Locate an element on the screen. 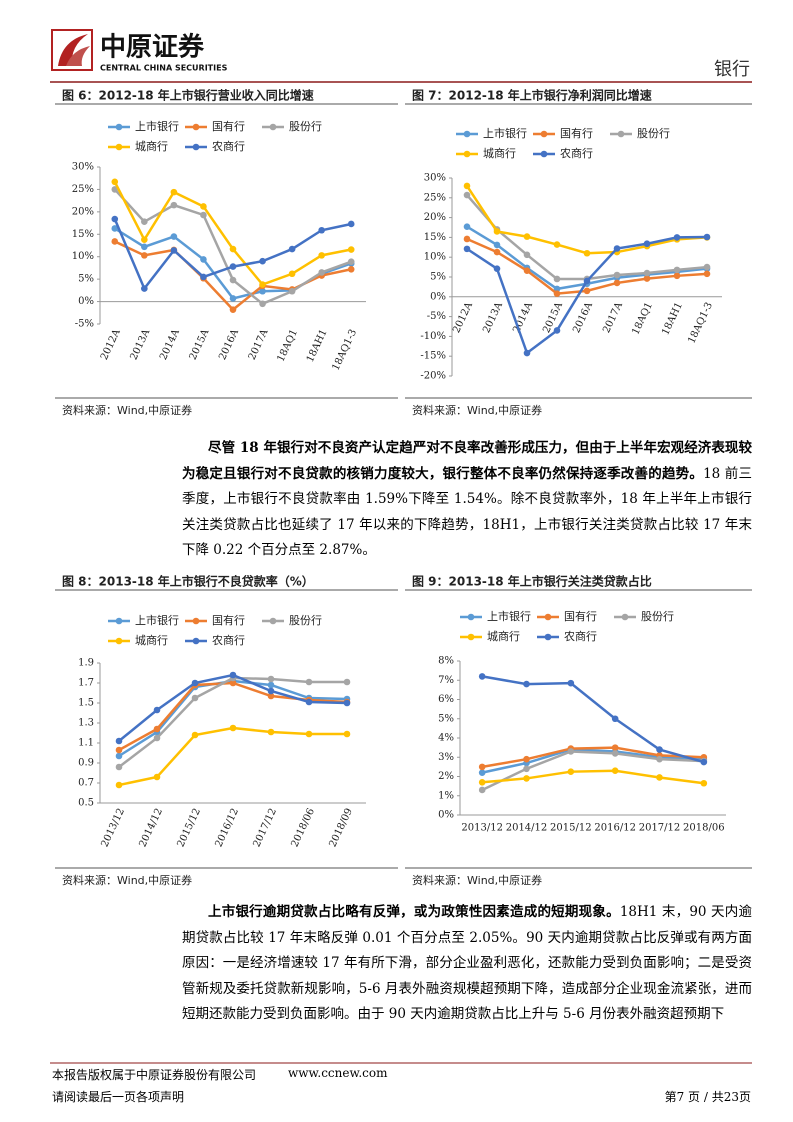 The height and width of the screenshot is (1122, 793). series-line is located at coordinates (232, 722).